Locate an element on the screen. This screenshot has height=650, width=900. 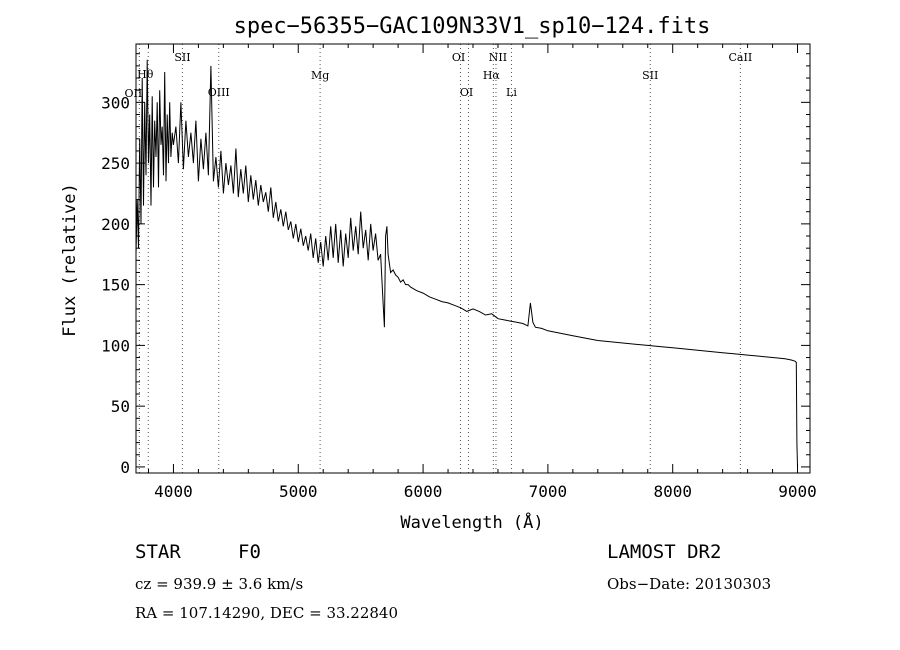
observation-date: Obs−Date: 20130303 is located at coordinates (689, 584).